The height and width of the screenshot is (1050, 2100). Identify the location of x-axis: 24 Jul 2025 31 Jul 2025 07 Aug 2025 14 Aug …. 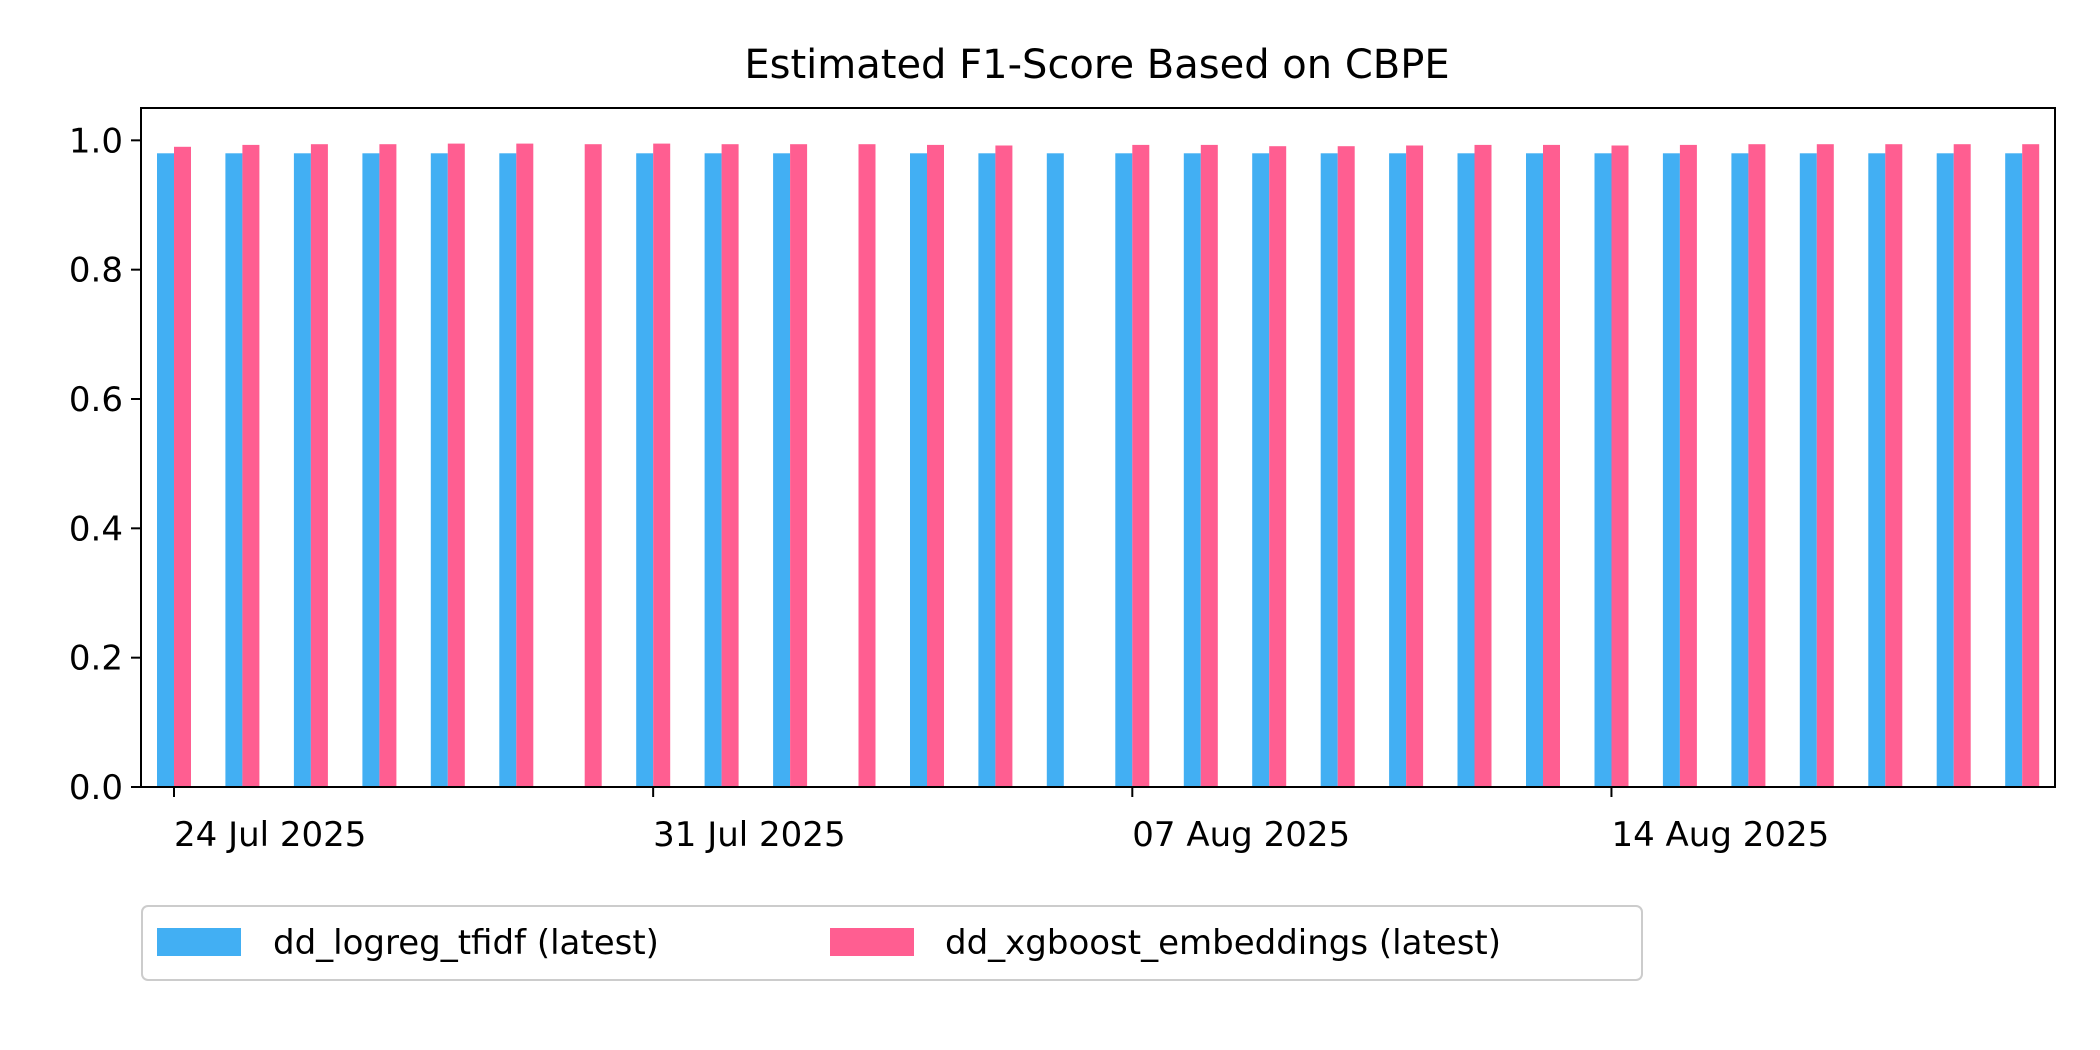
(1001, 821).